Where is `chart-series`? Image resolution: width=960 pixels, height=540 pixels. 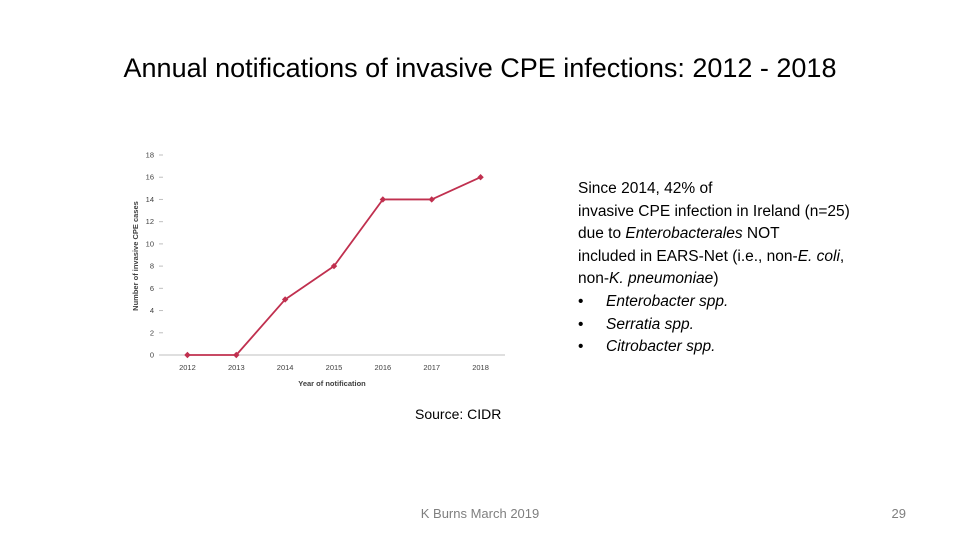 chart-series is located at coordinates (334, 266).